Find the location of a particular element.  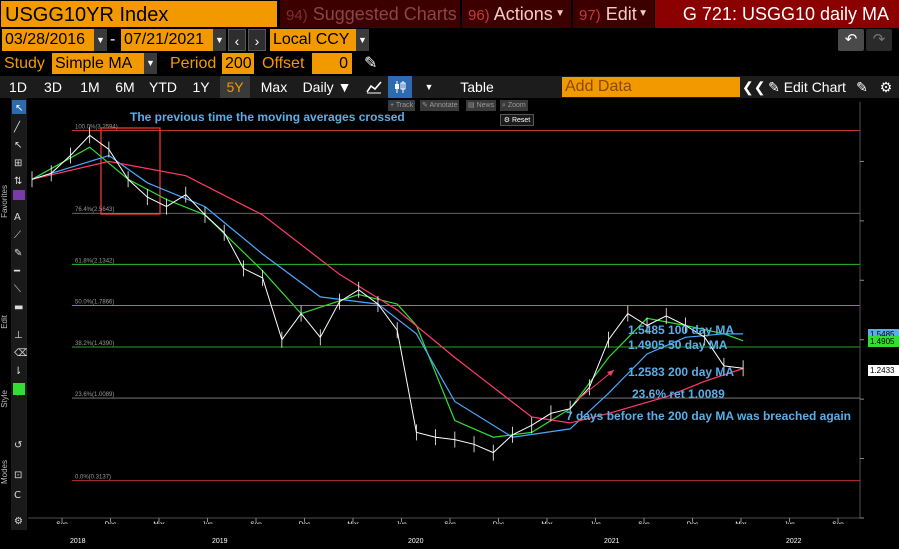

breach-arrow is located at coordinates (595, 385).